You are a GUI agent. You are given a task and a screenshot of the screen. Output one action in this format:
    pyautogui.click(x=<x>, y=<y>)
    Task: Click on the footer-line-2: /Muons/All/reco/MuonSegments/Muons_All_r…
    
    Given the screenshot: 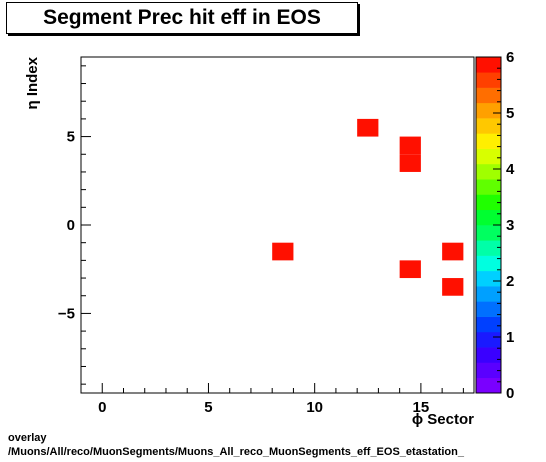 What is the action you would take?
    pyautogui.click(x=236, y=452)
    